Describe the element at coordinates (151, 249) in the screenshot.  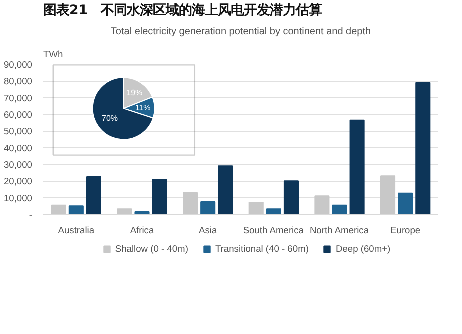
I see `legend-label: Shallow (0 - 40m)` at that location.